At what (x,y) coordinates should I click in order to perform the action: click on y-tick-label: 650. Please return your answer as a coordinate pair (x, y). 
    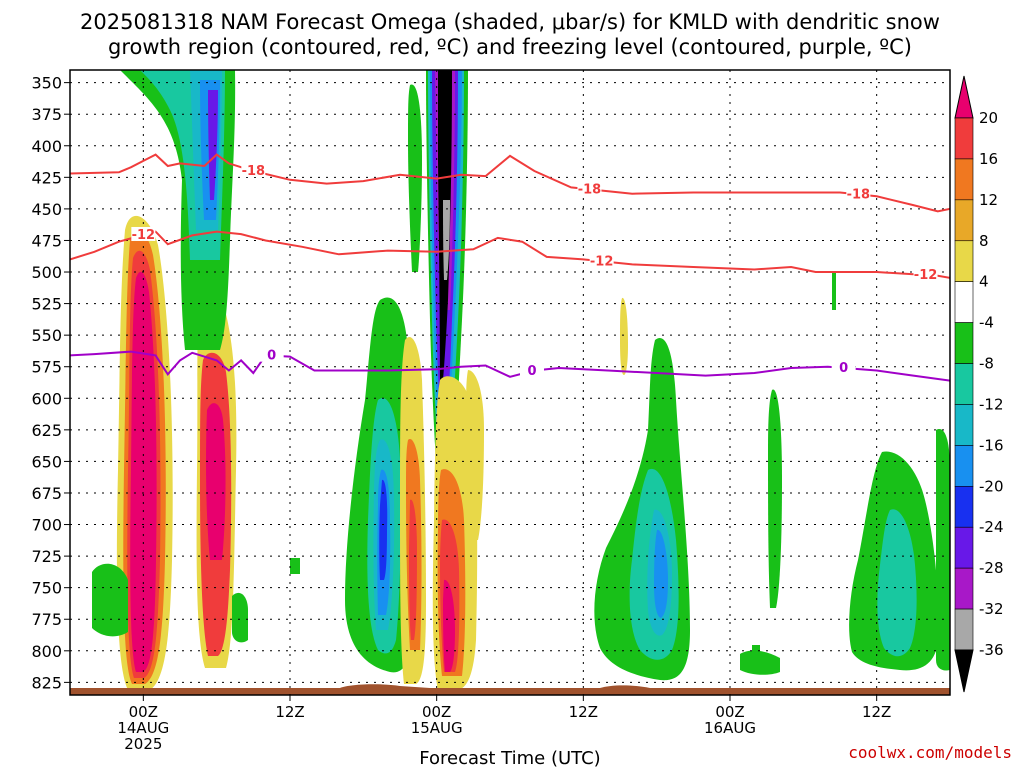
    Looking at the image, I should click on (46, 461).